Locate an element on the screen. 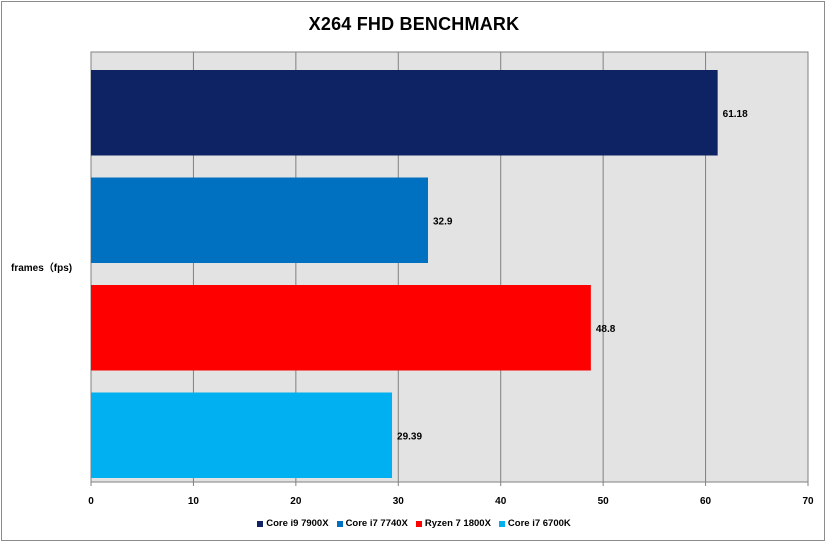 The image size is (828, 544). legend-item: Core i9 7900X is located at coordinates (293, 523).